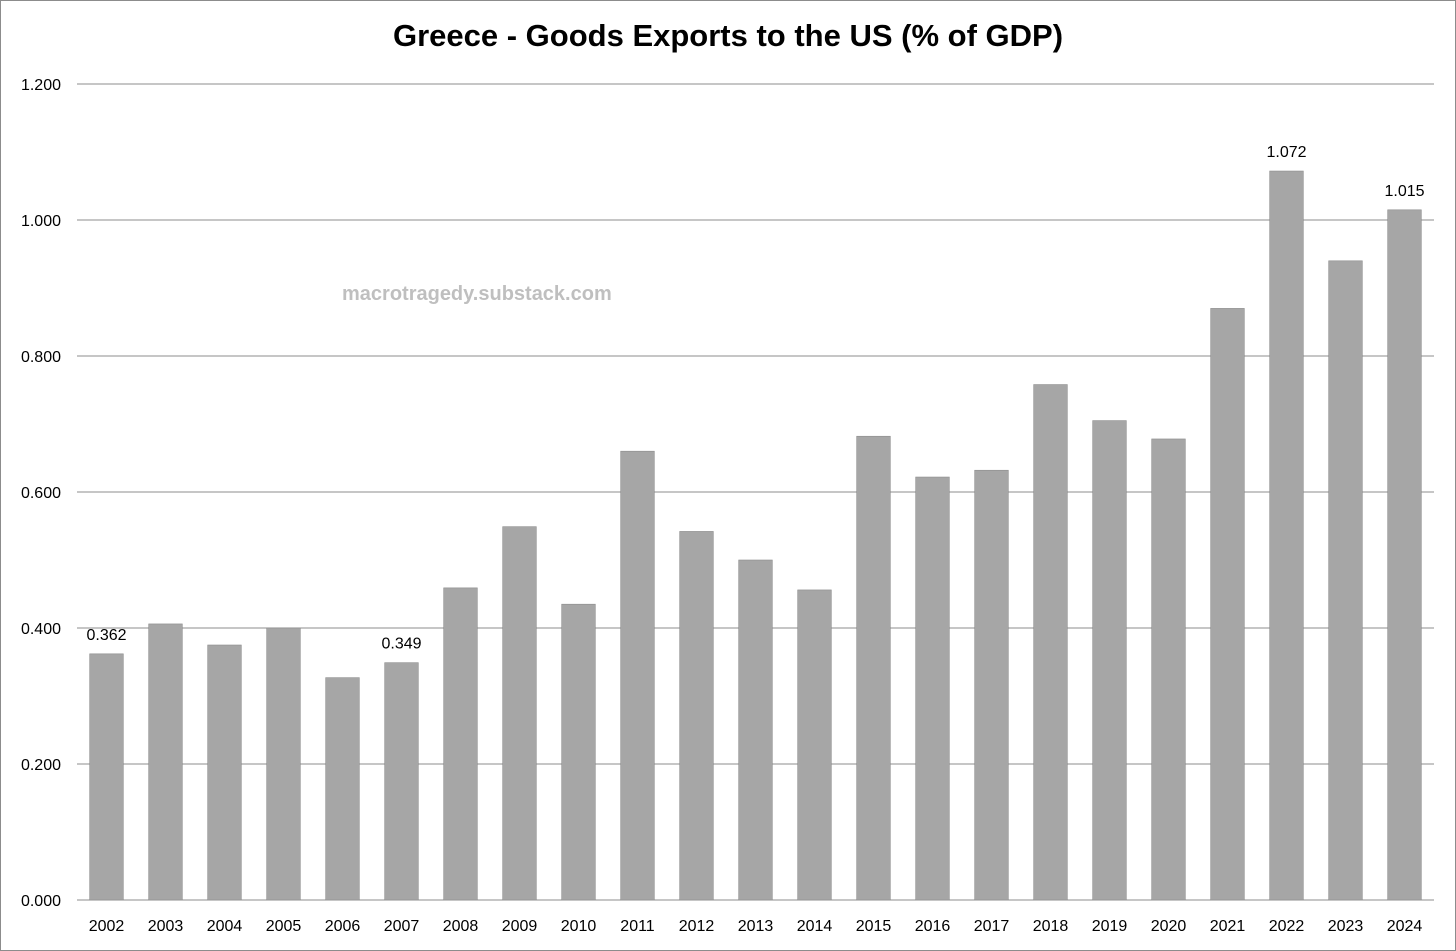 The height and width of the screenshot is (951, 1456). I want to click on y-tick-label: 0.000, so click(41, 901).